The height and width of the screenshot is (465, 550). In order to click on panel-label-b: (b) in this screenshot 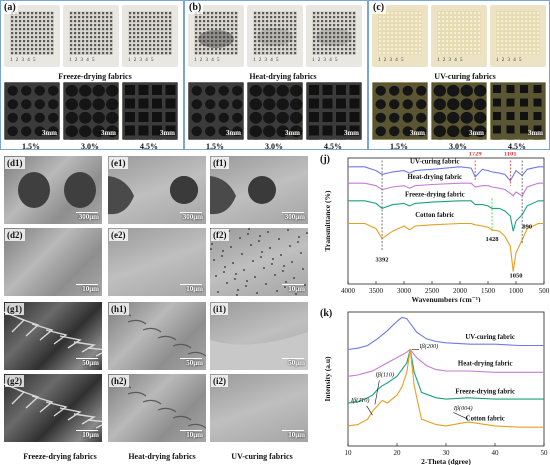, I will do `click(195, 8)`.